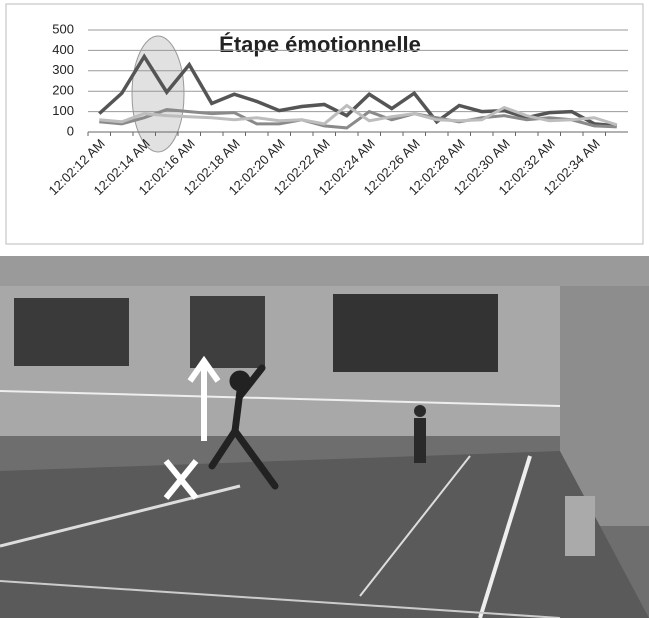  What do you see at coordinates (63, 110) in the screenshot?
I see `y-tick-label: 100` at bounding box center [63, 110].